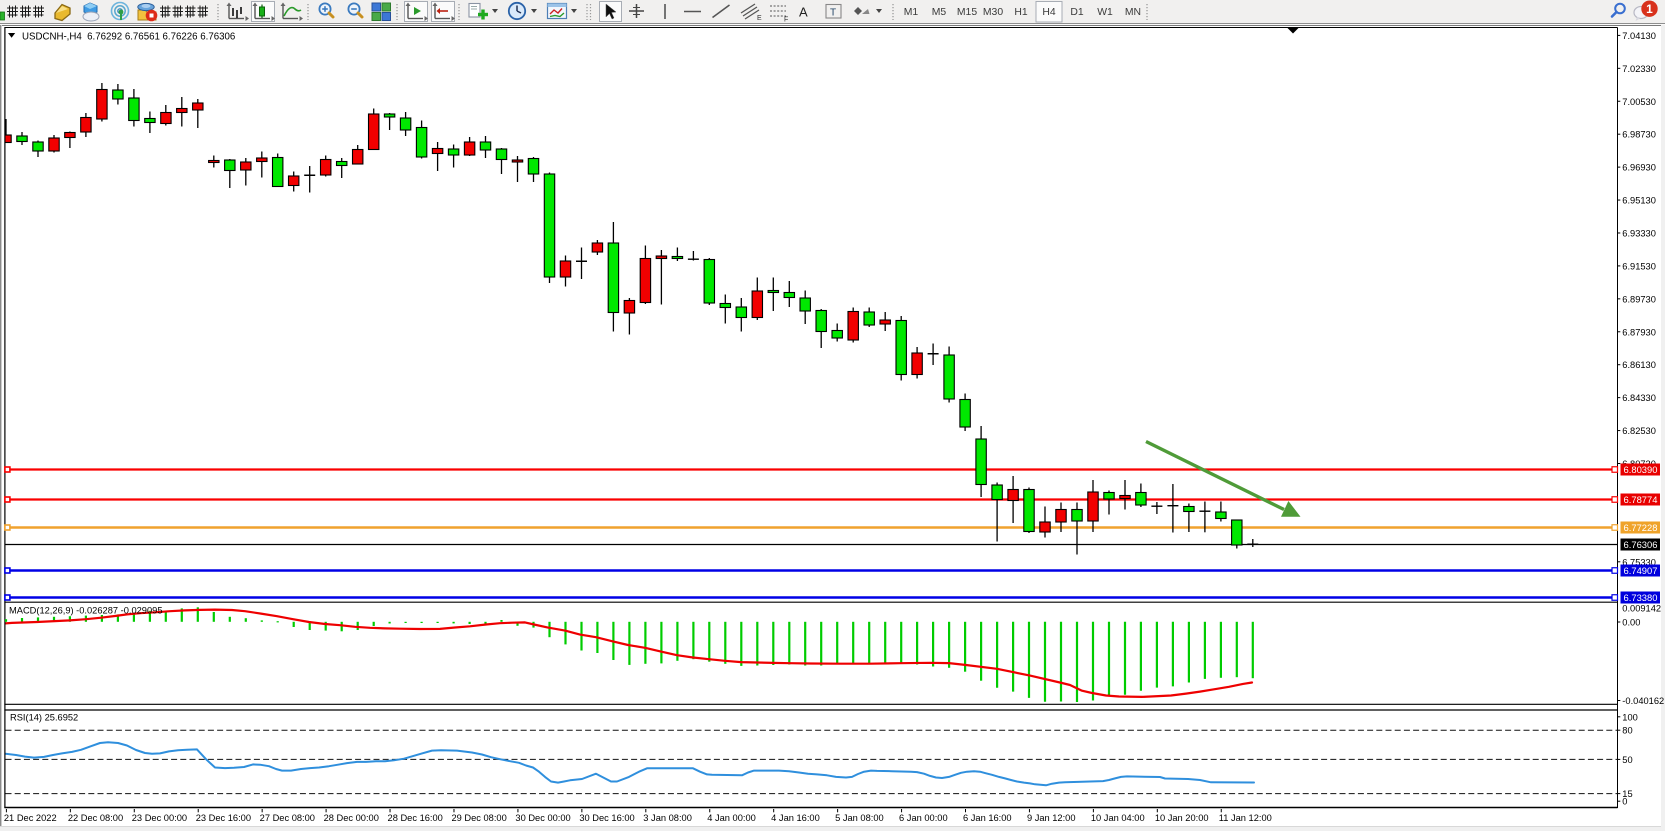 The image size is (1665, 831). I want to click on svg-text: 29 Dec 08:00, so click(478, 818).